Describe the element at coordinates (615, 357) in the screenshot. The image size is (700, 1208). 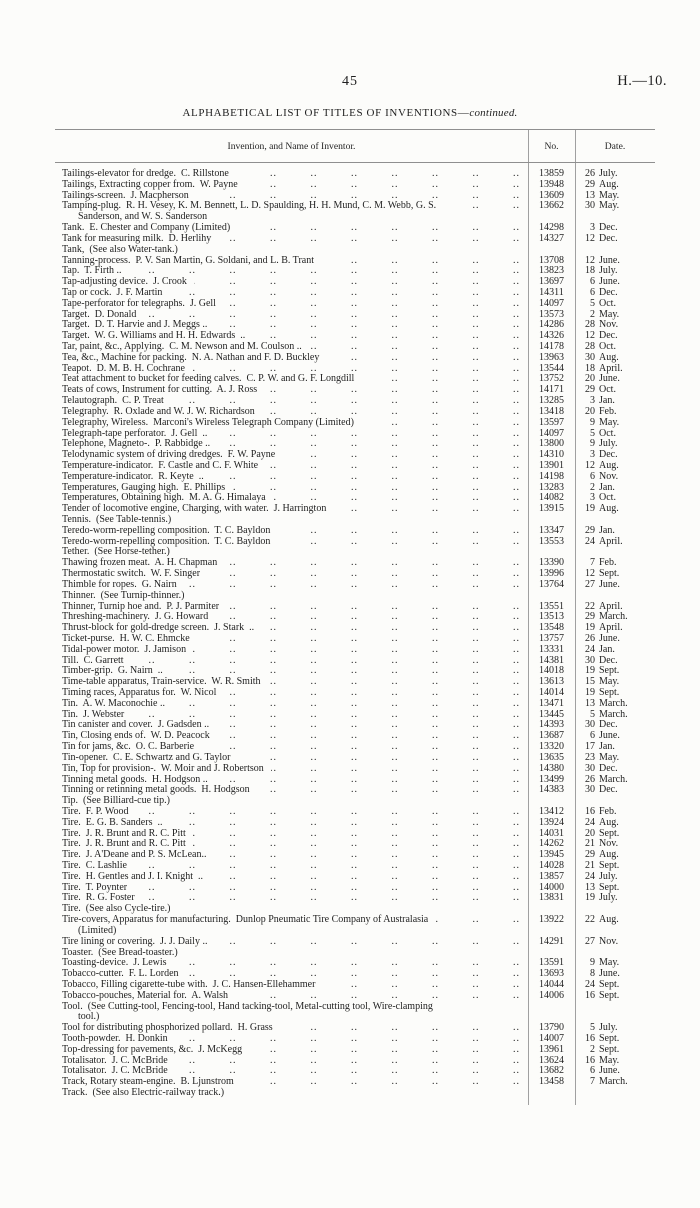
I see `date-cell: 30 Aug.` at that location.